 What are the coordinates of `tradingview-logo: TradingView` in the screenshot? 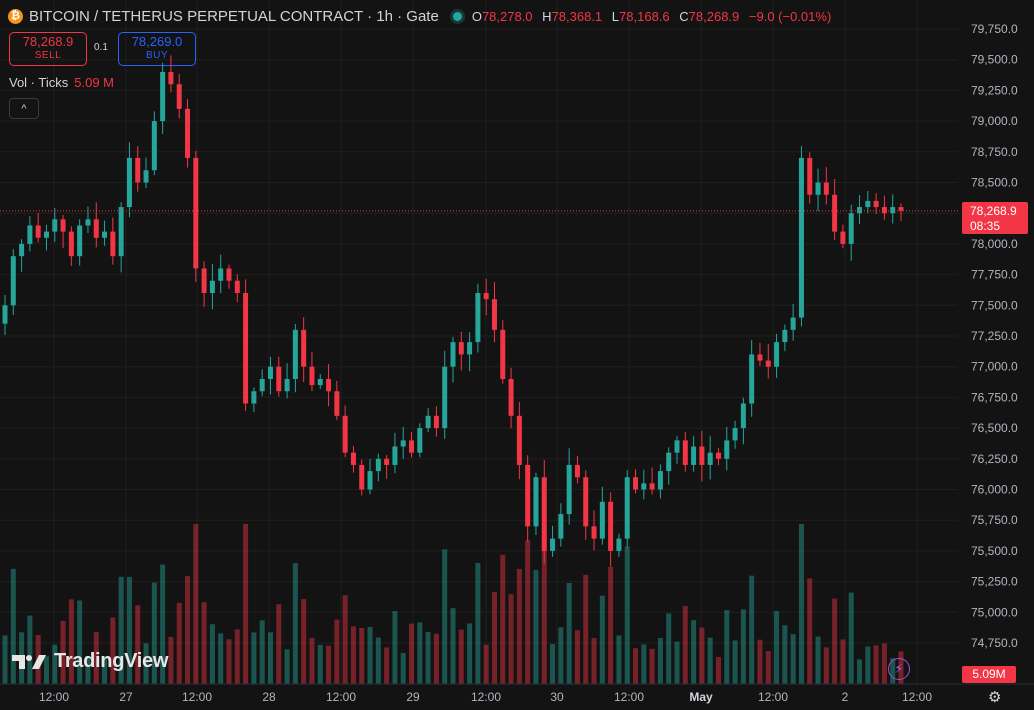 It's located at (90, 661).